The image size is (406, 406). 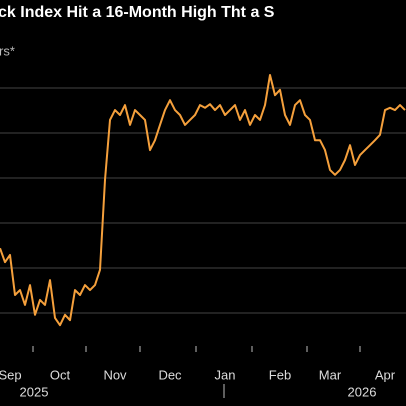 I want to click on chart-title: ck Index Hit a 16-Month High Tht a S, so click(x=137, y=12).